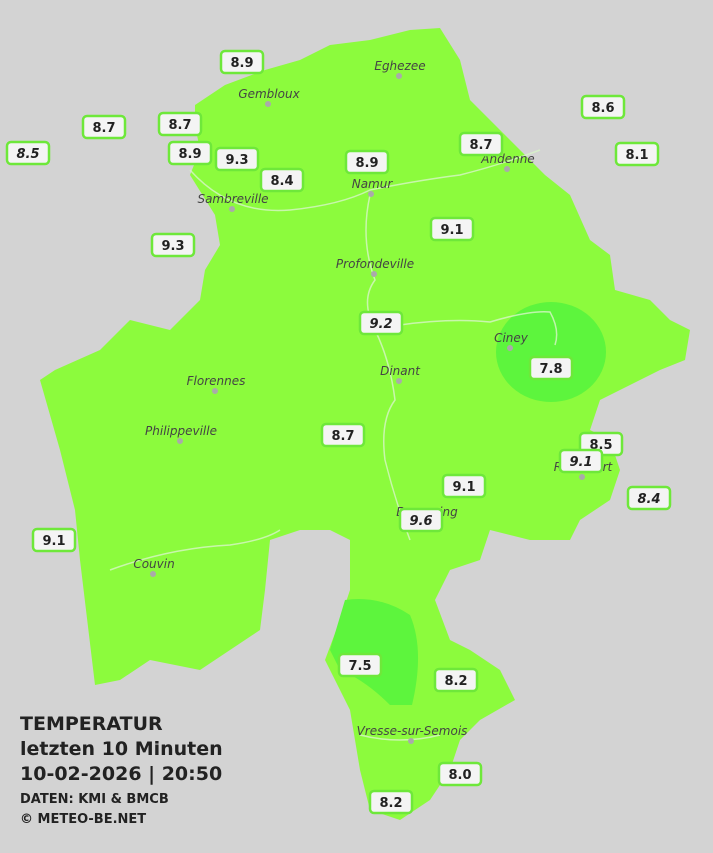  I want to click on station-value: 8.6, so click(602, 108).